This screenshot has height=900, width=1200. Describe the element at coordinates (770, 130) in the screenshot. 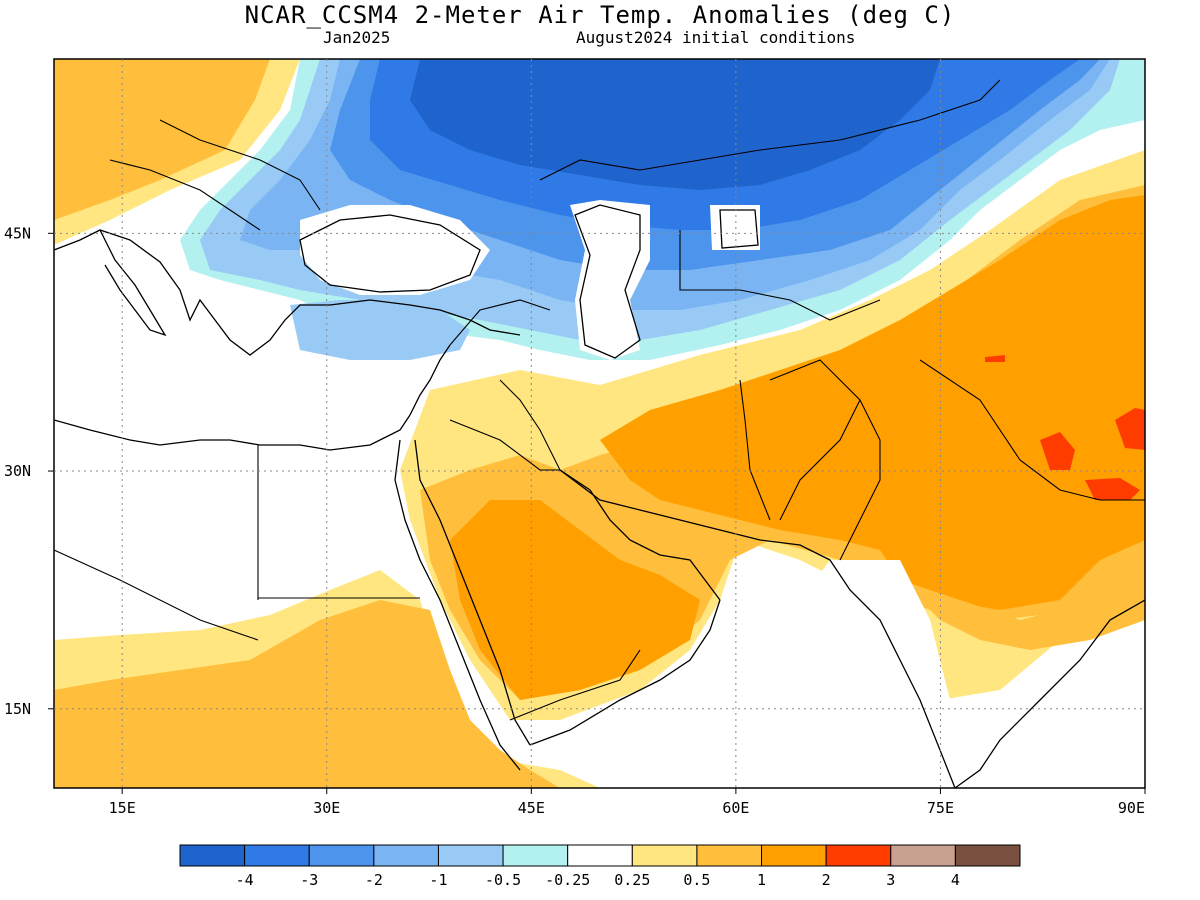

I see `border-russia-kazakhstan` at that location.